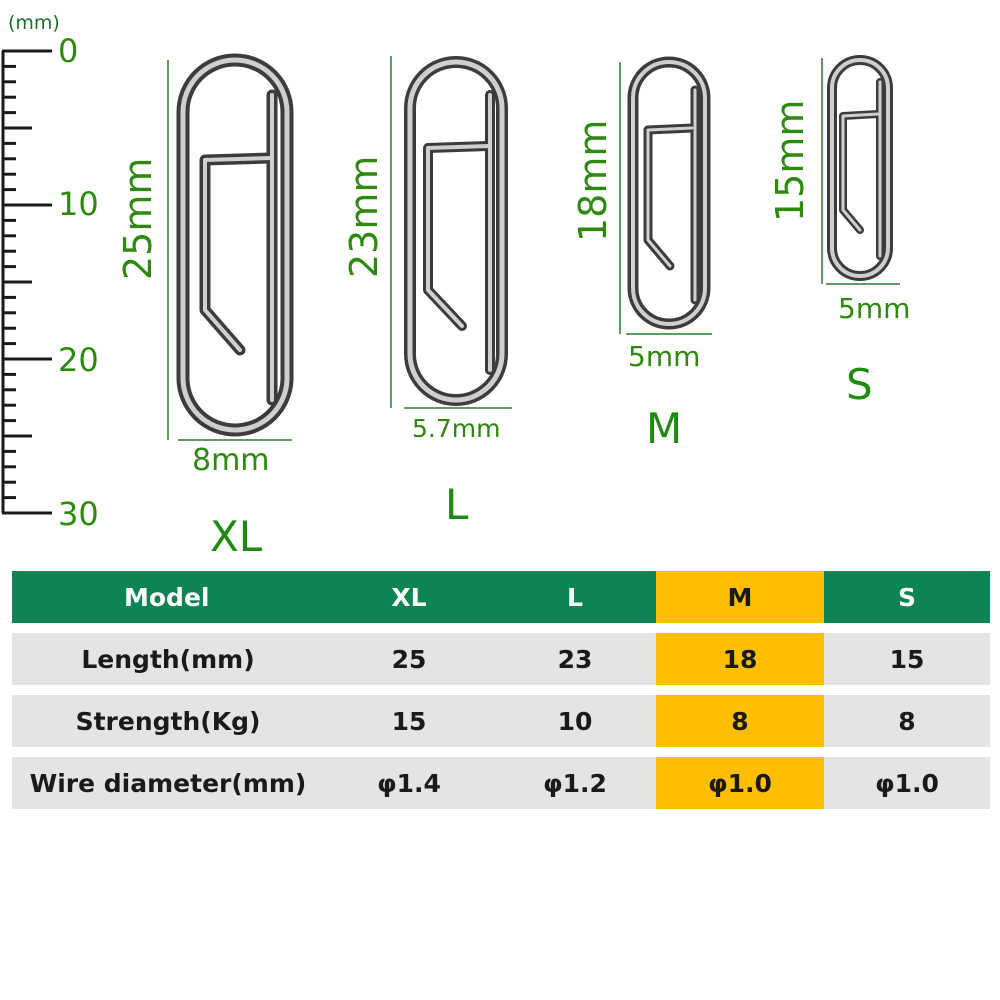 This screenshot has height=1000, width=1000. Describe the element at coordinates (364, 216) in the screenshot. I see `l-length-label: 23mm` at that location.